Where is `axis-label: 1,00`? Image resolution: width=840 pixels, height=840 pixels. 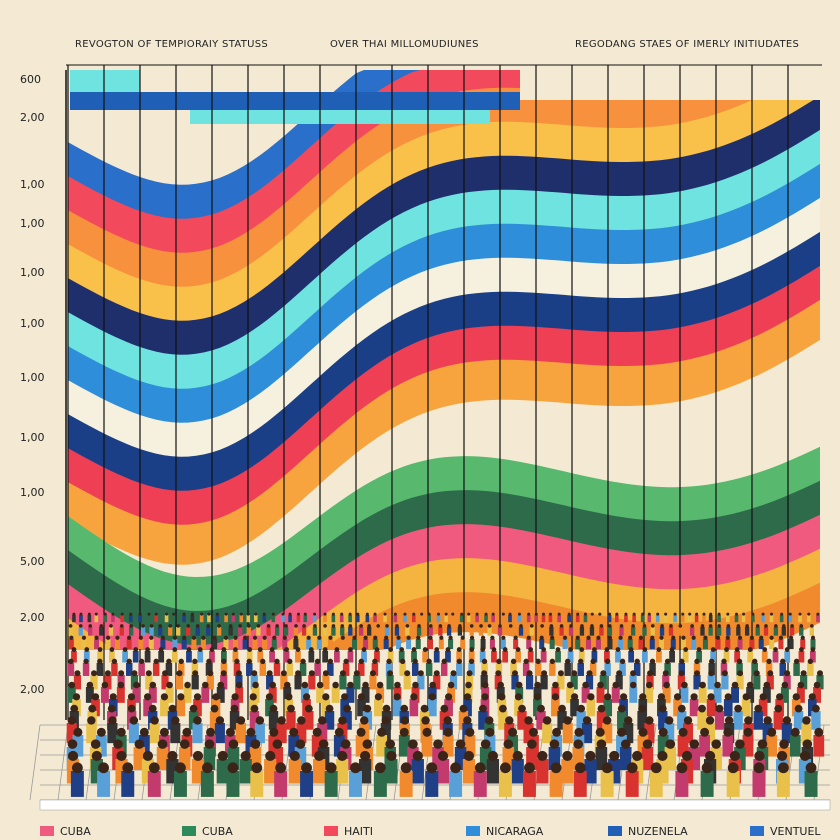
axis-label: 1,00 is located at coordinates (32, 223).